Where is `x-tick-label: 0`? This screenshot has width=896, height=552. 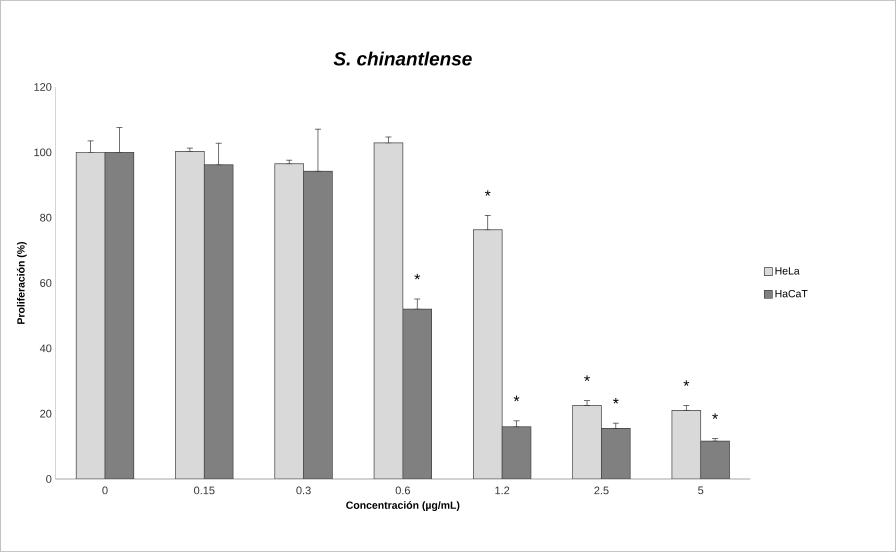 x-tick-label: 0 is located at coordinates (105, 490).